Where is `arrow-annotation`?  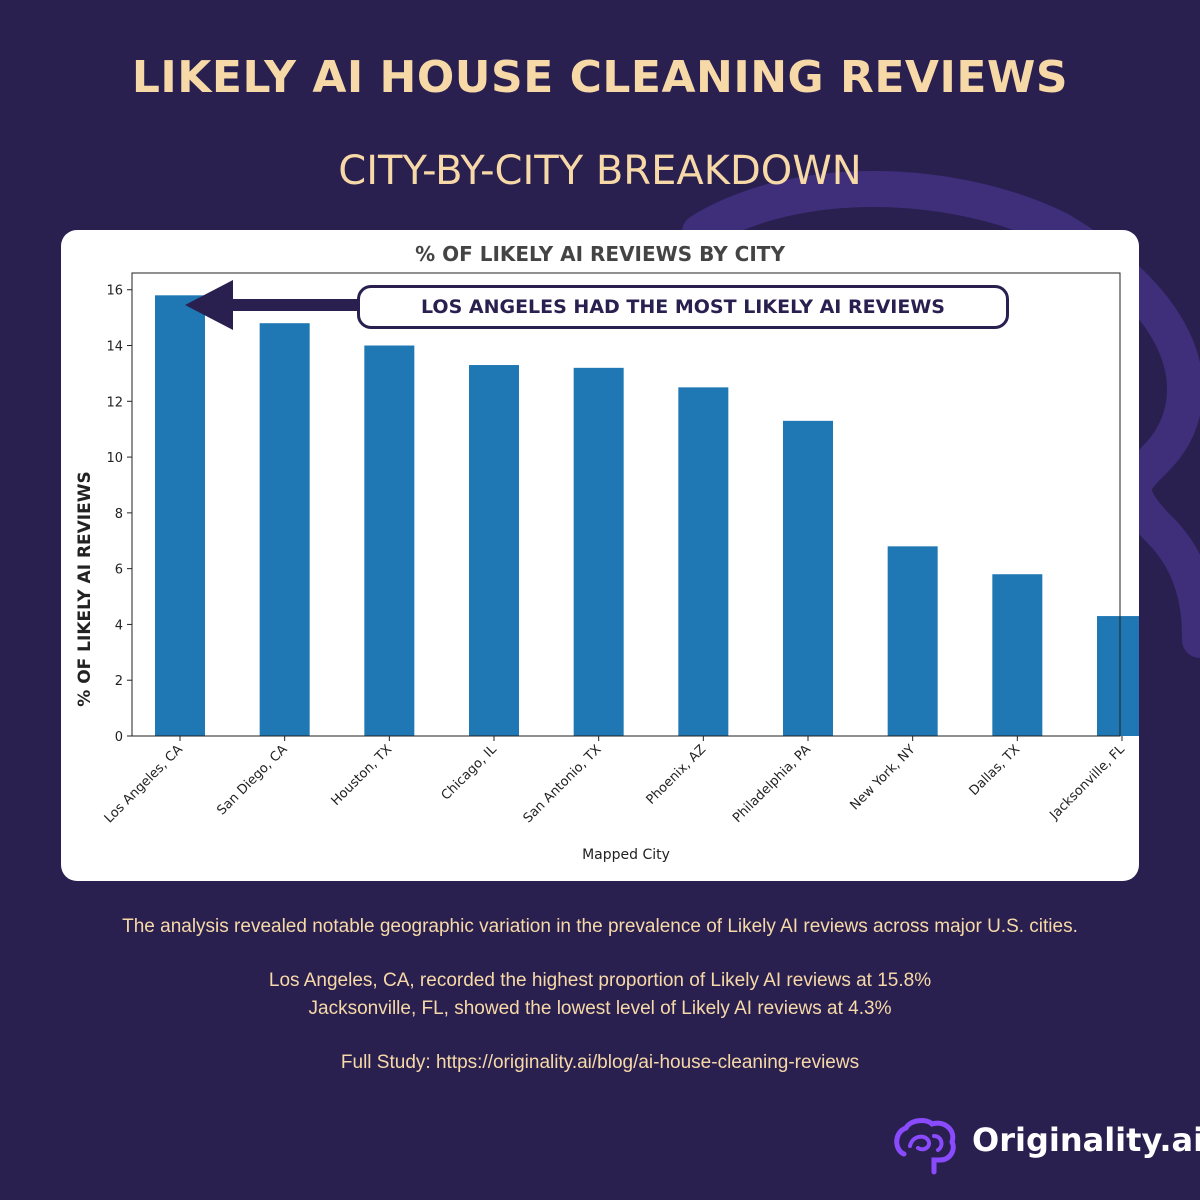
arrow-annotation is located at coordinates (272, 305).